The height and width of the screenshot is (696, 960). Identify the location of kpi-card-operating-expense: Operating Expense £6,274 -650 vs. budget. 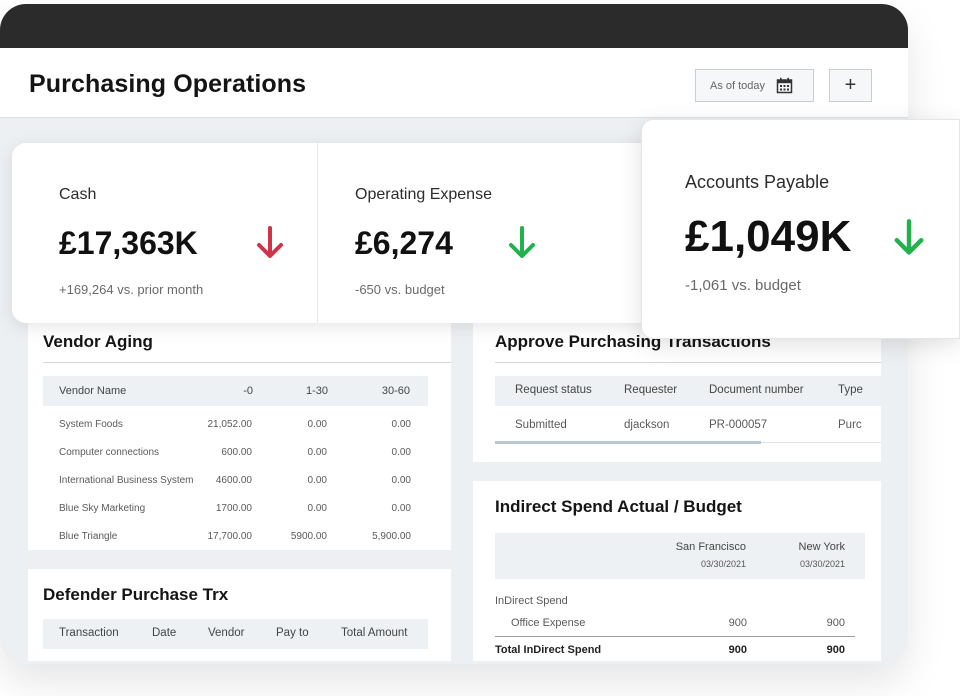
(482, 233).